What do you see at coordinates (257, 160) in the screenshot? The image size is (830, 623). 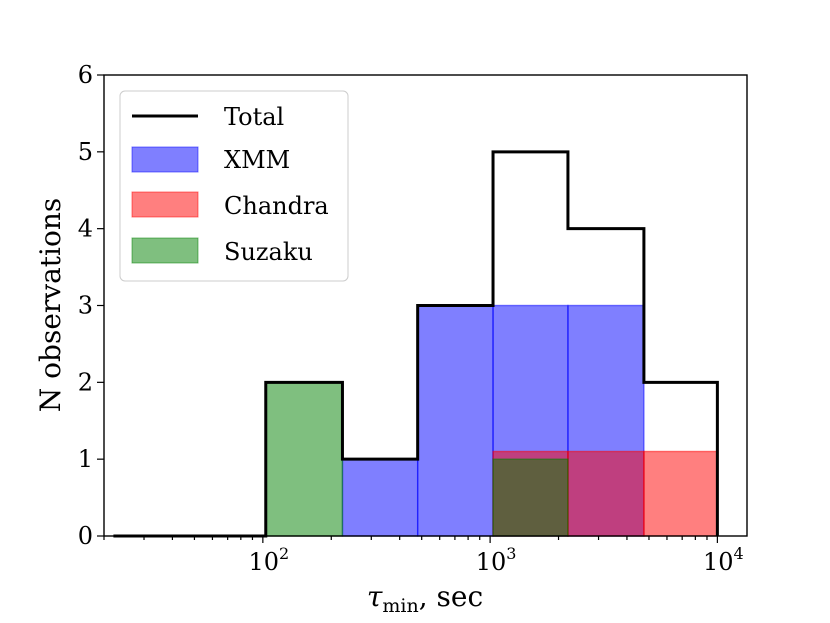 I see `legend-xmm-label: XMM` at bounding box center [257, 160].